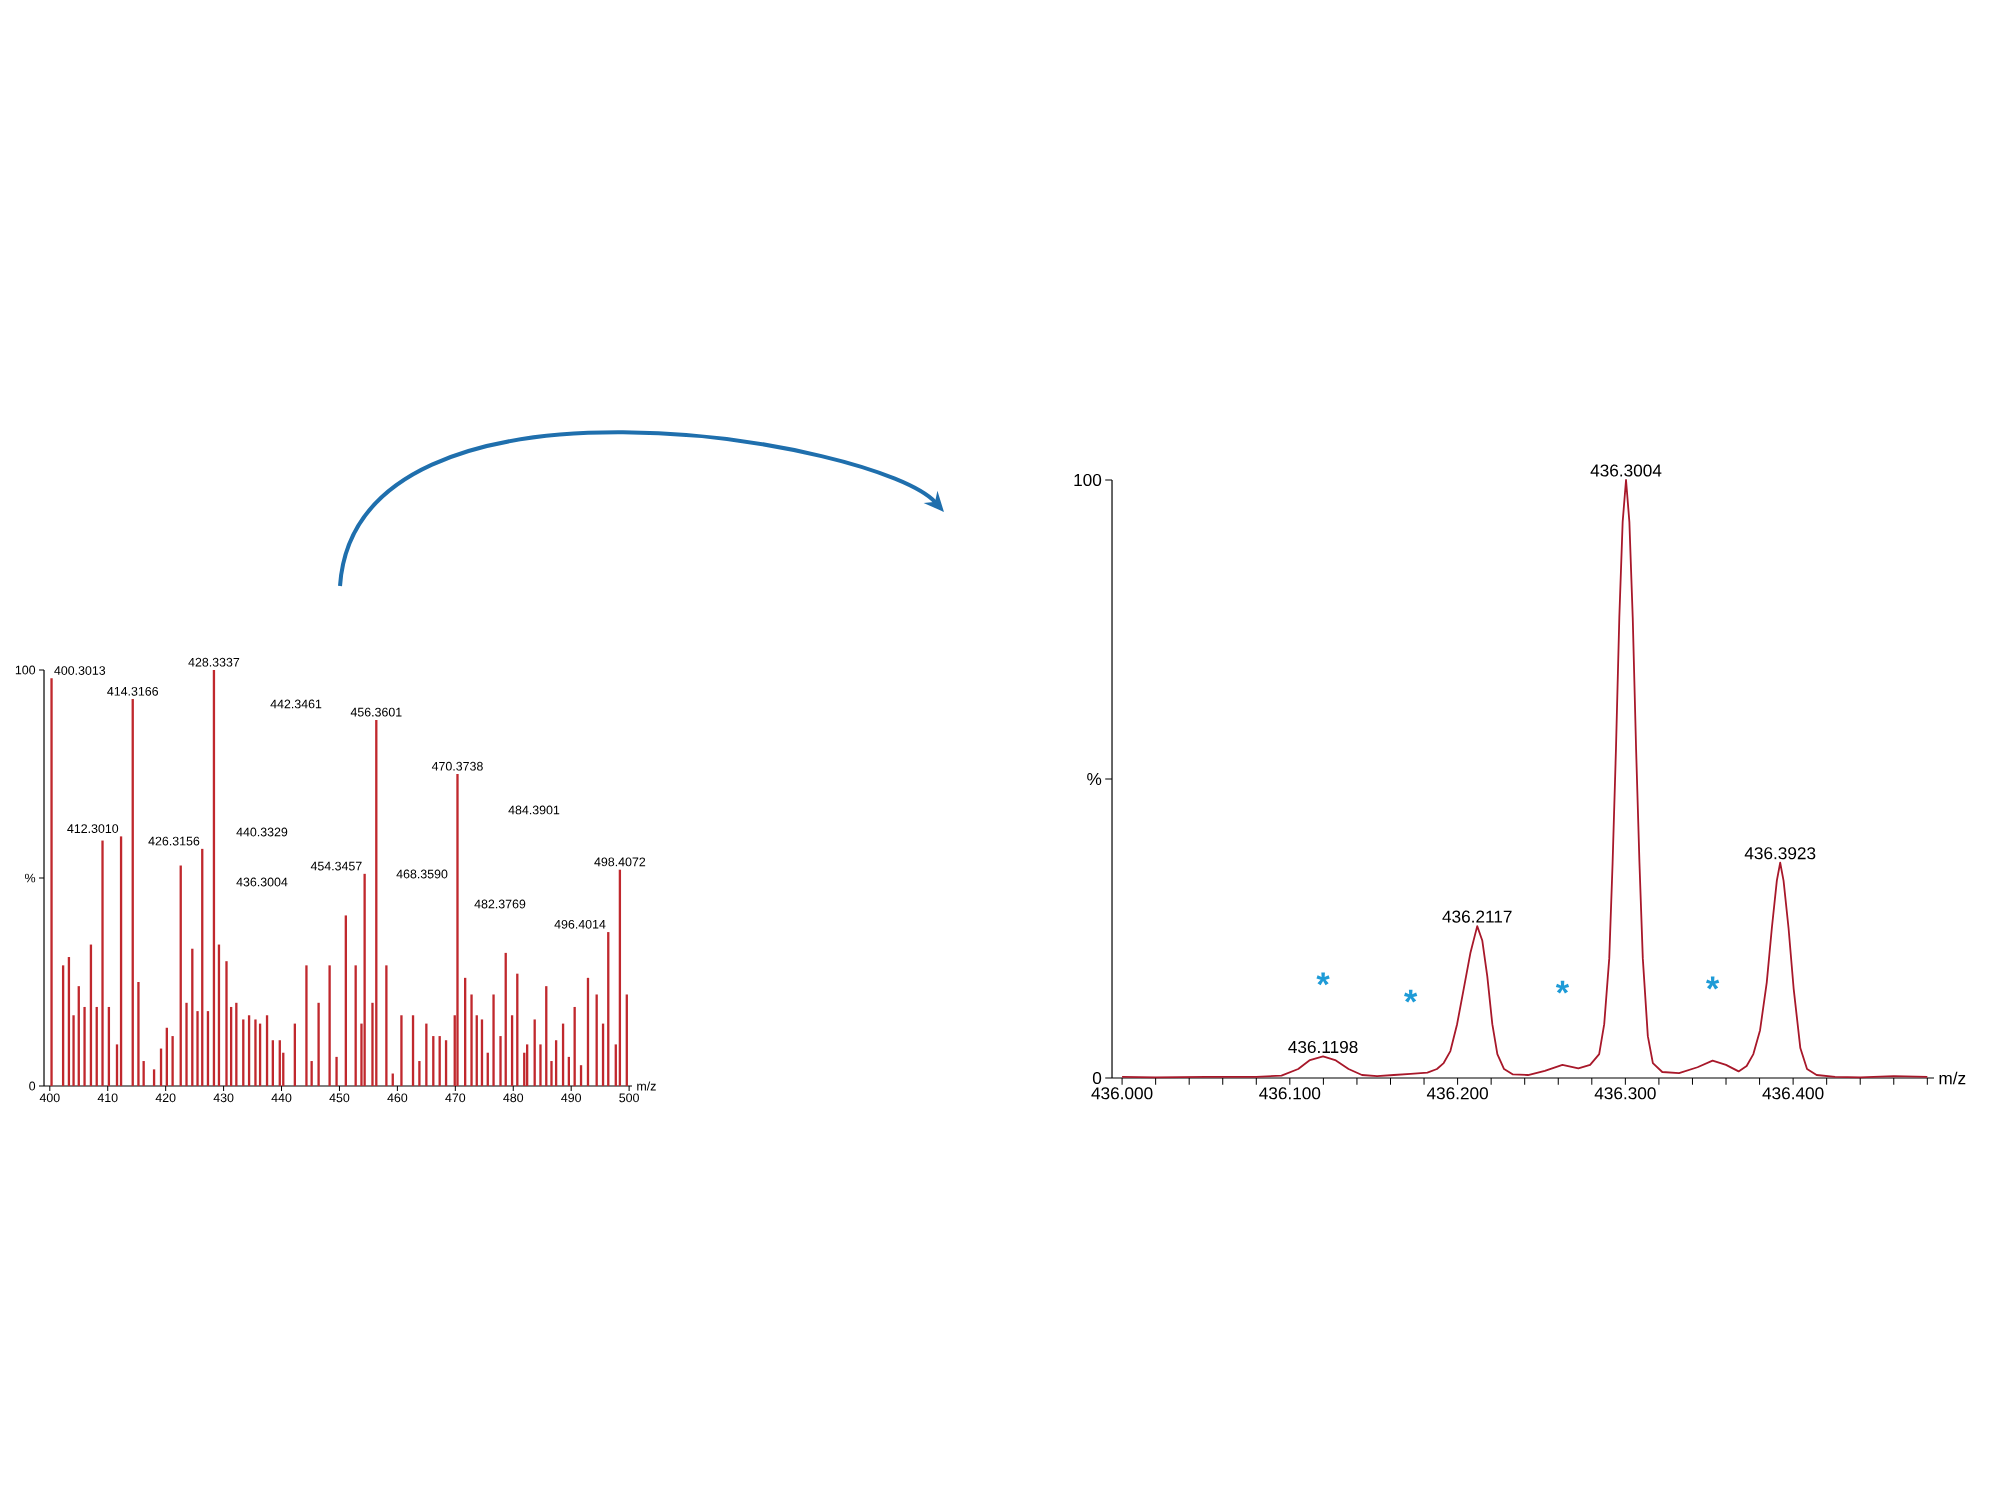 The height and width of the screenshot is (1500, 2000). I want to click on y-tick-label: 0, so click(1097, 1078).